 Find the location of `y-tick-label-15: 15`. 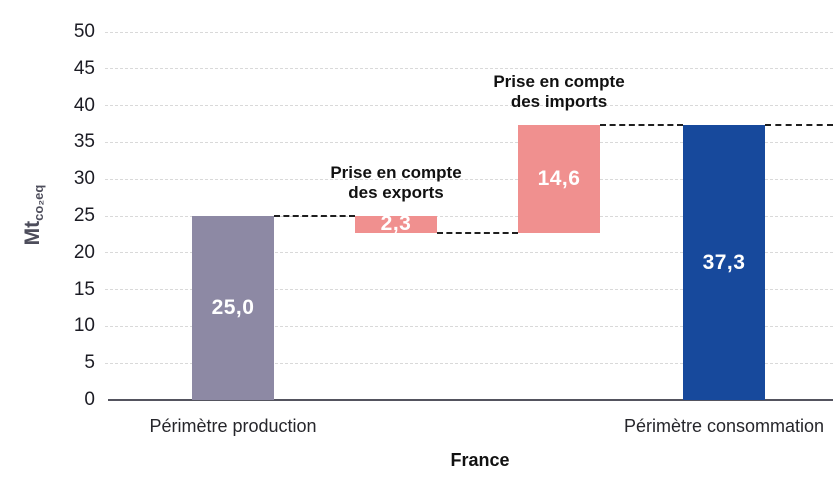

y-tick-label-15: 15 is located at coordinates (84, 289).